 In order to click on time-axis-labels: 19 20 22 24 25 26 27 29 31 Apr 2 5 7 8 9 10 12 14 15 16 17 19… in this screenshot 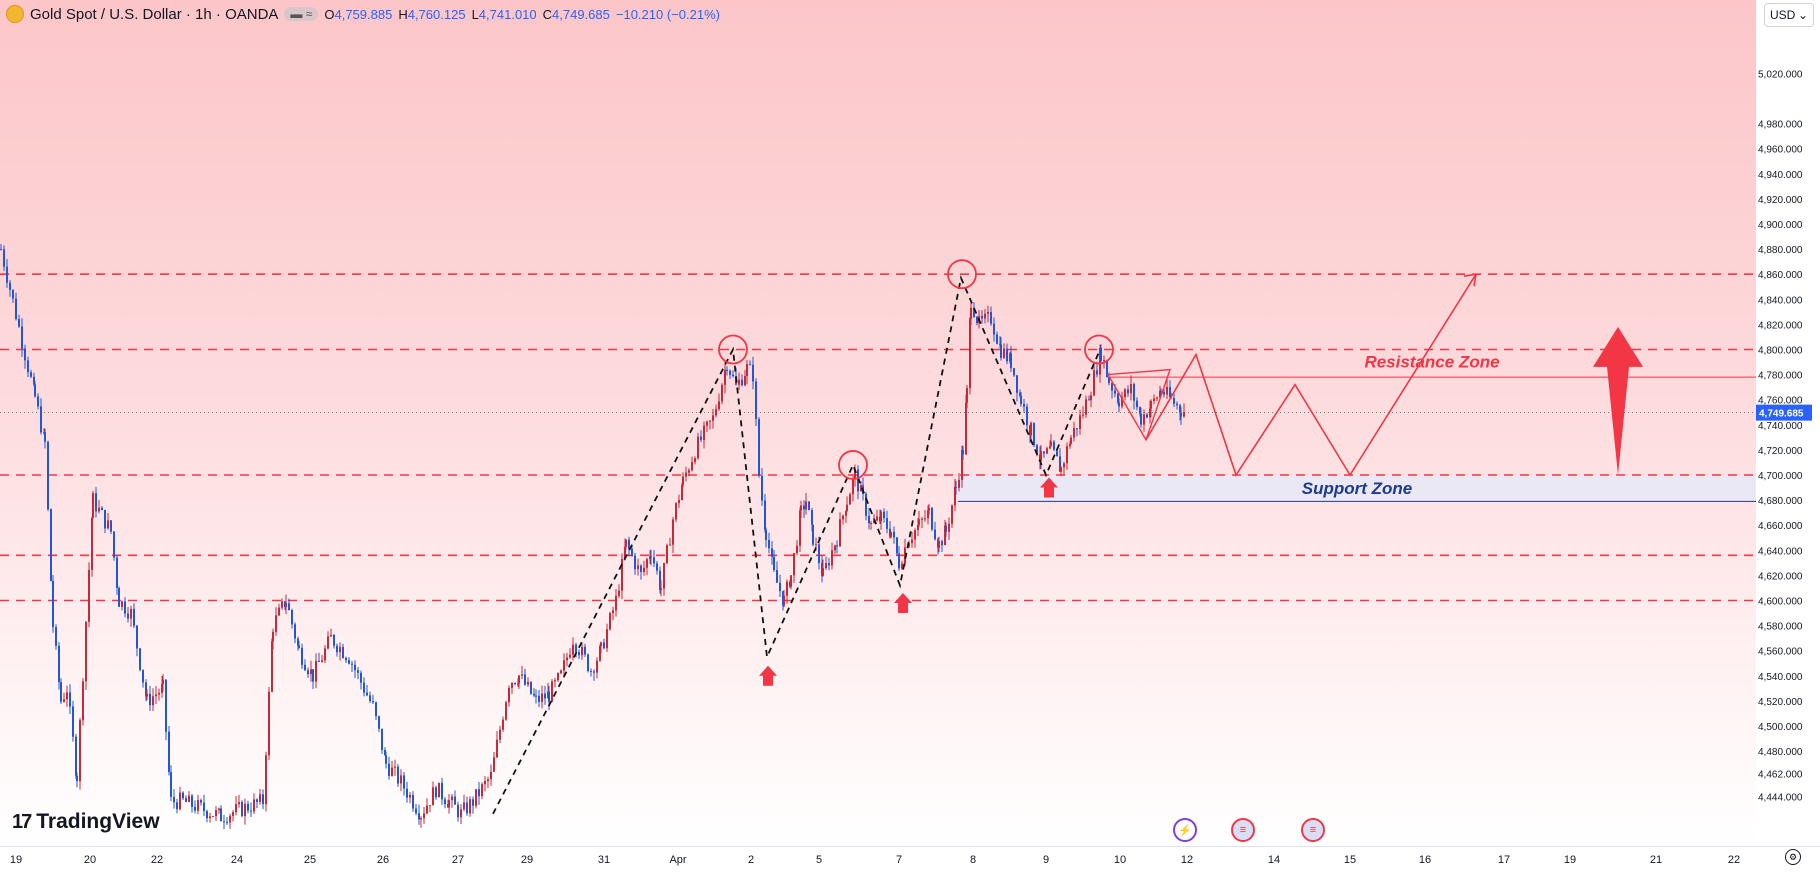, I will do `click(875, 860)`.